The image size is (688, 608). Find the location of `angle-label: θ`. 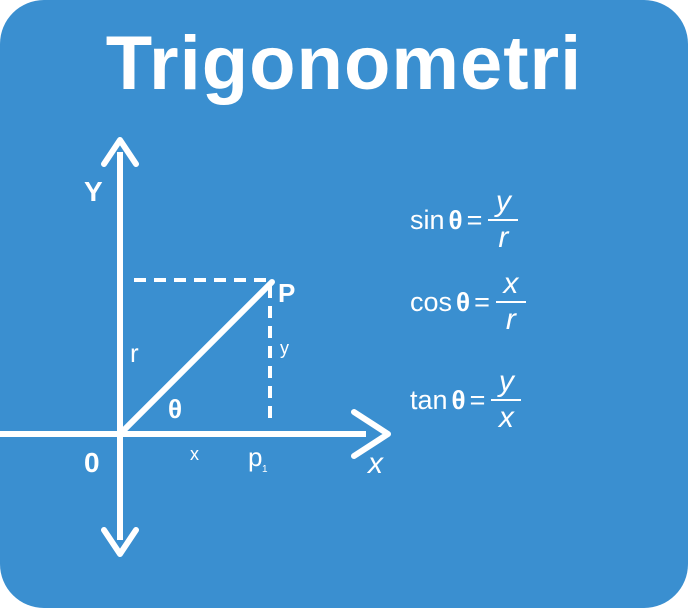

angle-label: θ is located at coordinates (175, 409).